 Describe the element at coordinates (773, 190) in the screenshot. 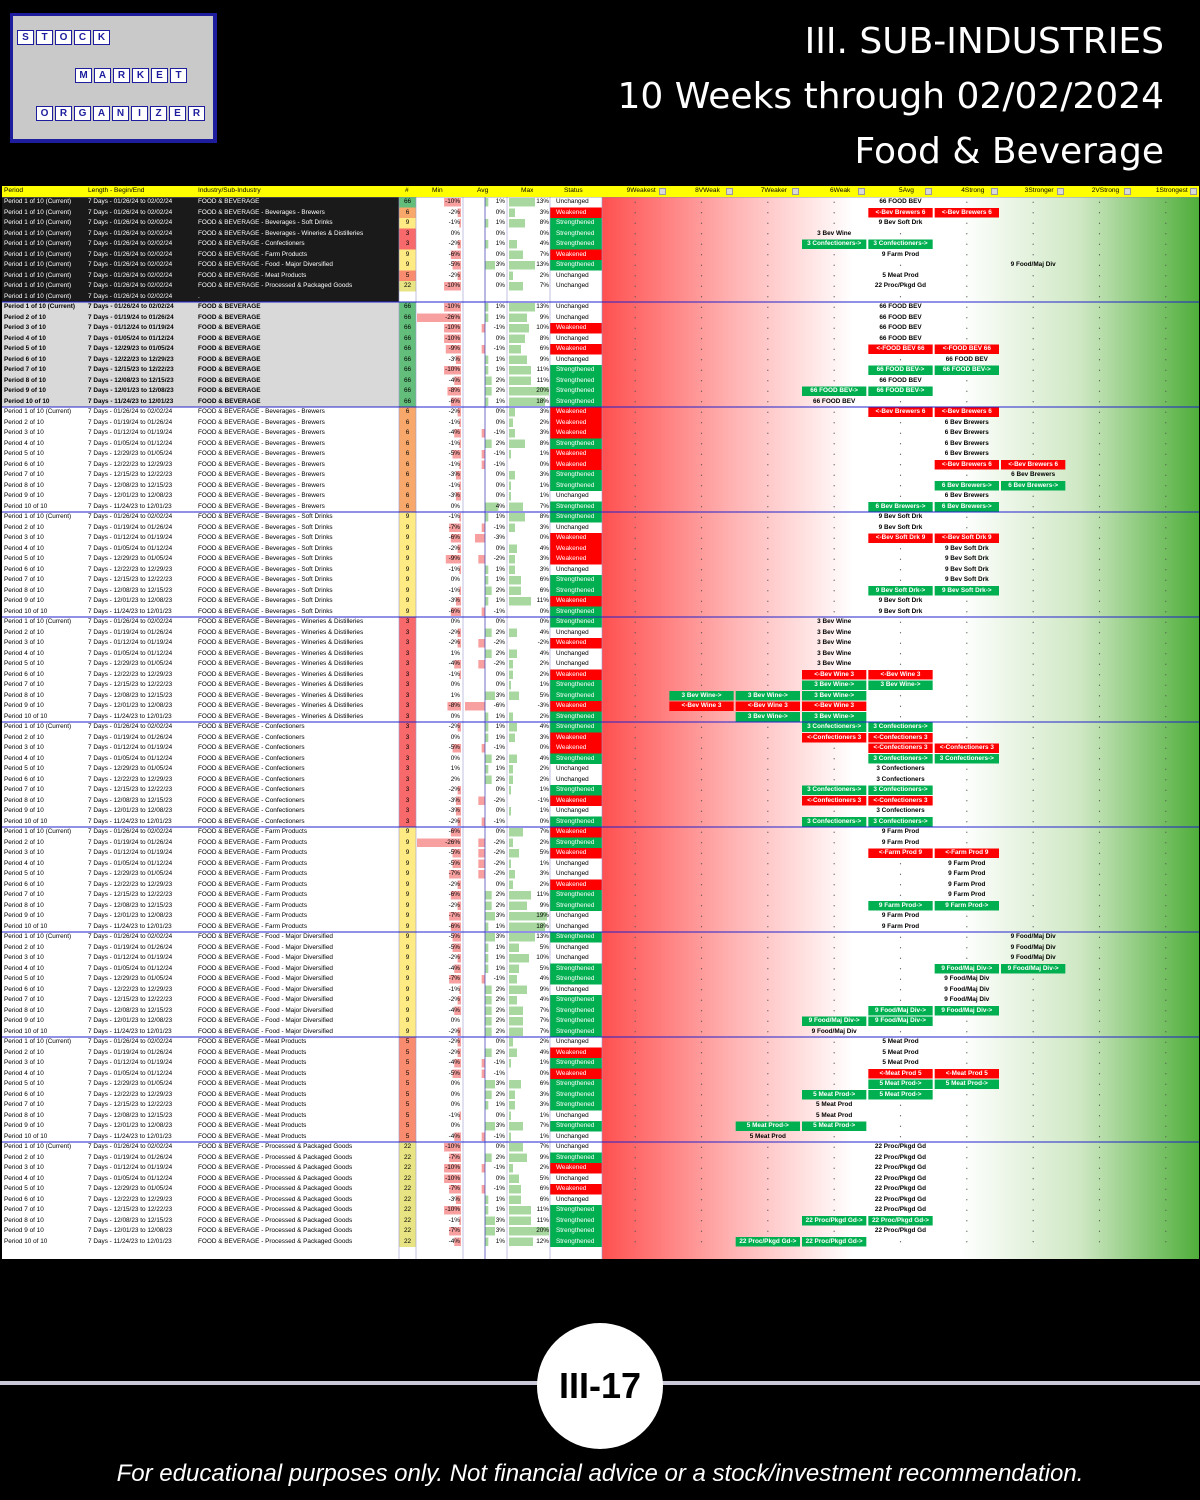

I see `column-header-tier-7: 7Weaker` at that location.